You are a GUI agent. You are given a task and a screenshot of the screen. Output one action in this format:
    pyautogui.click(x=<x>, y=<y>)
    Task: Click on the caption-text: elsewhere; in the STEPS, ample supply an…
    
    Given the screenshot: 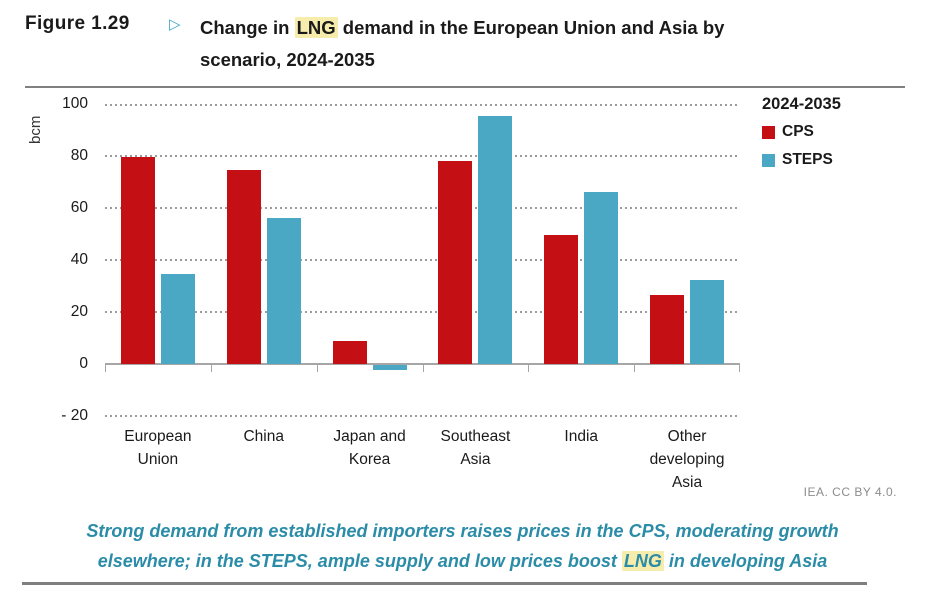 What is the action you would take?
    pyautogui.click(x=359, y=561)
    